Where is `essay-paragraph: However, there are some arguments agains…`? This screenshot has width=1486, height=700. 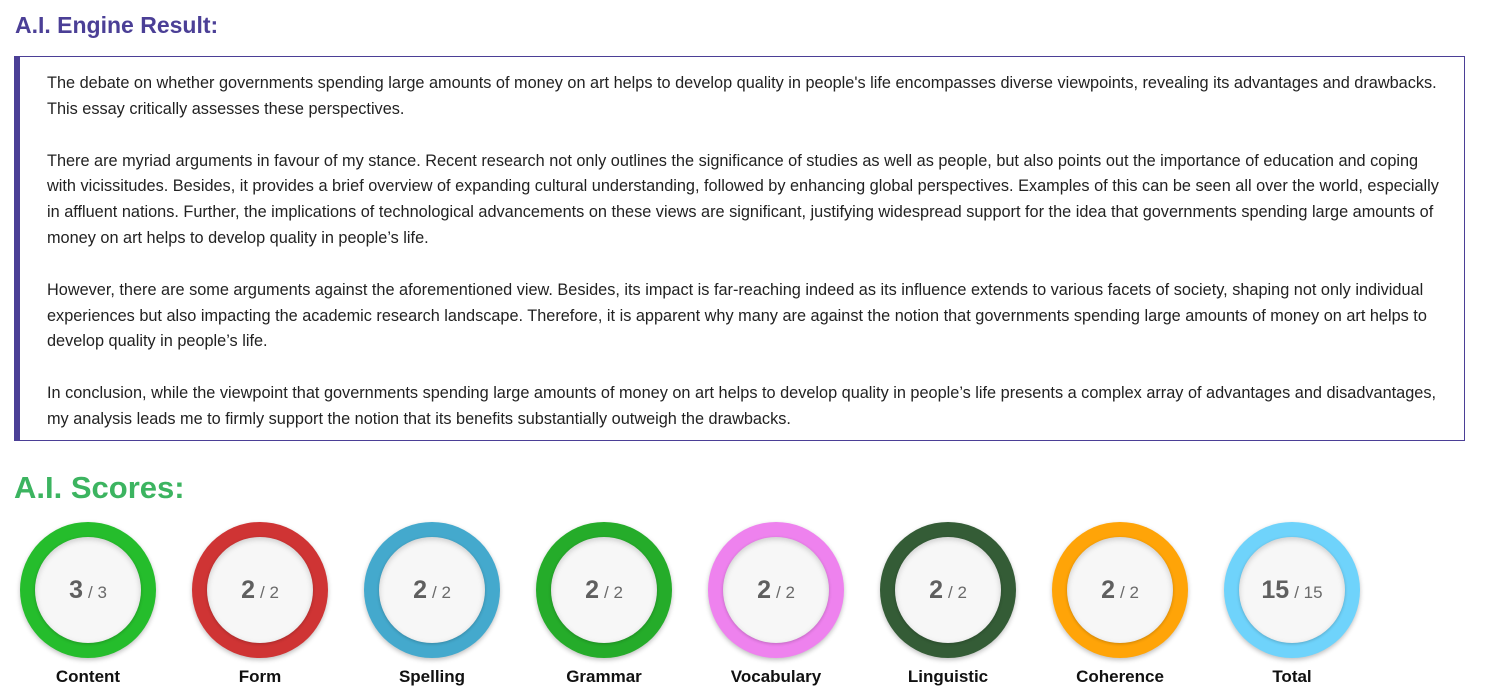
essay-paragraph: However, there are some arguments agains… is located at coordinates (737, 315).